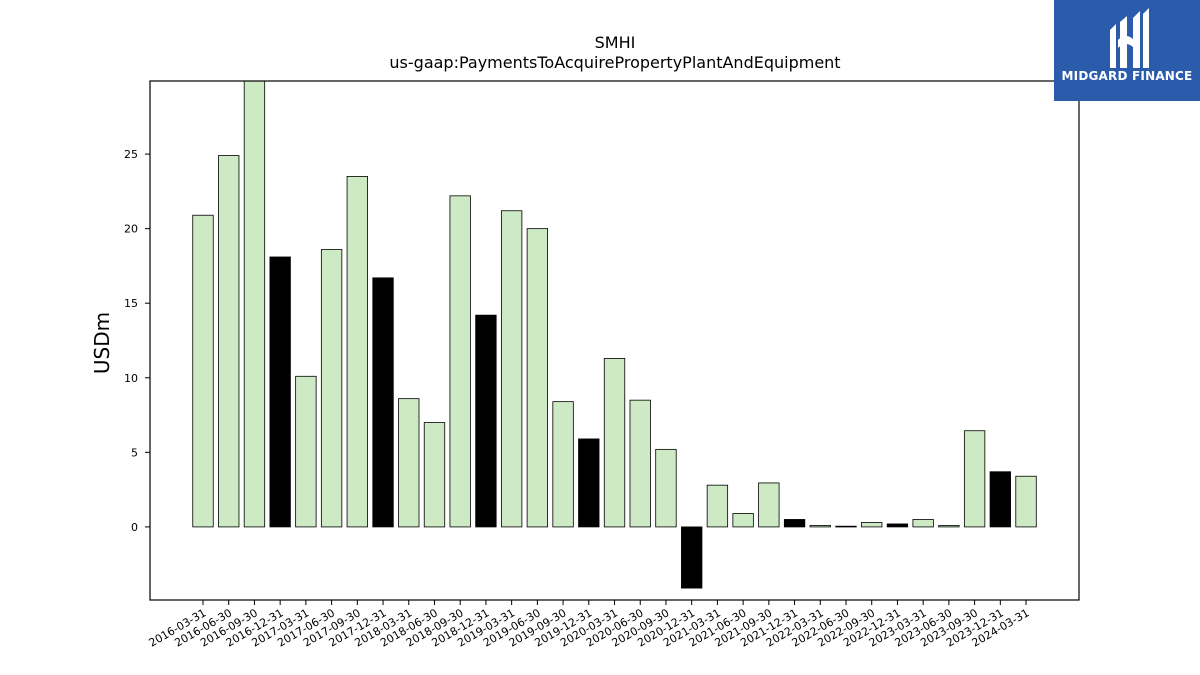  Describe the element at coordinates (134, 452) in the screenshot. I see `y-tick-label: 5` at that location.